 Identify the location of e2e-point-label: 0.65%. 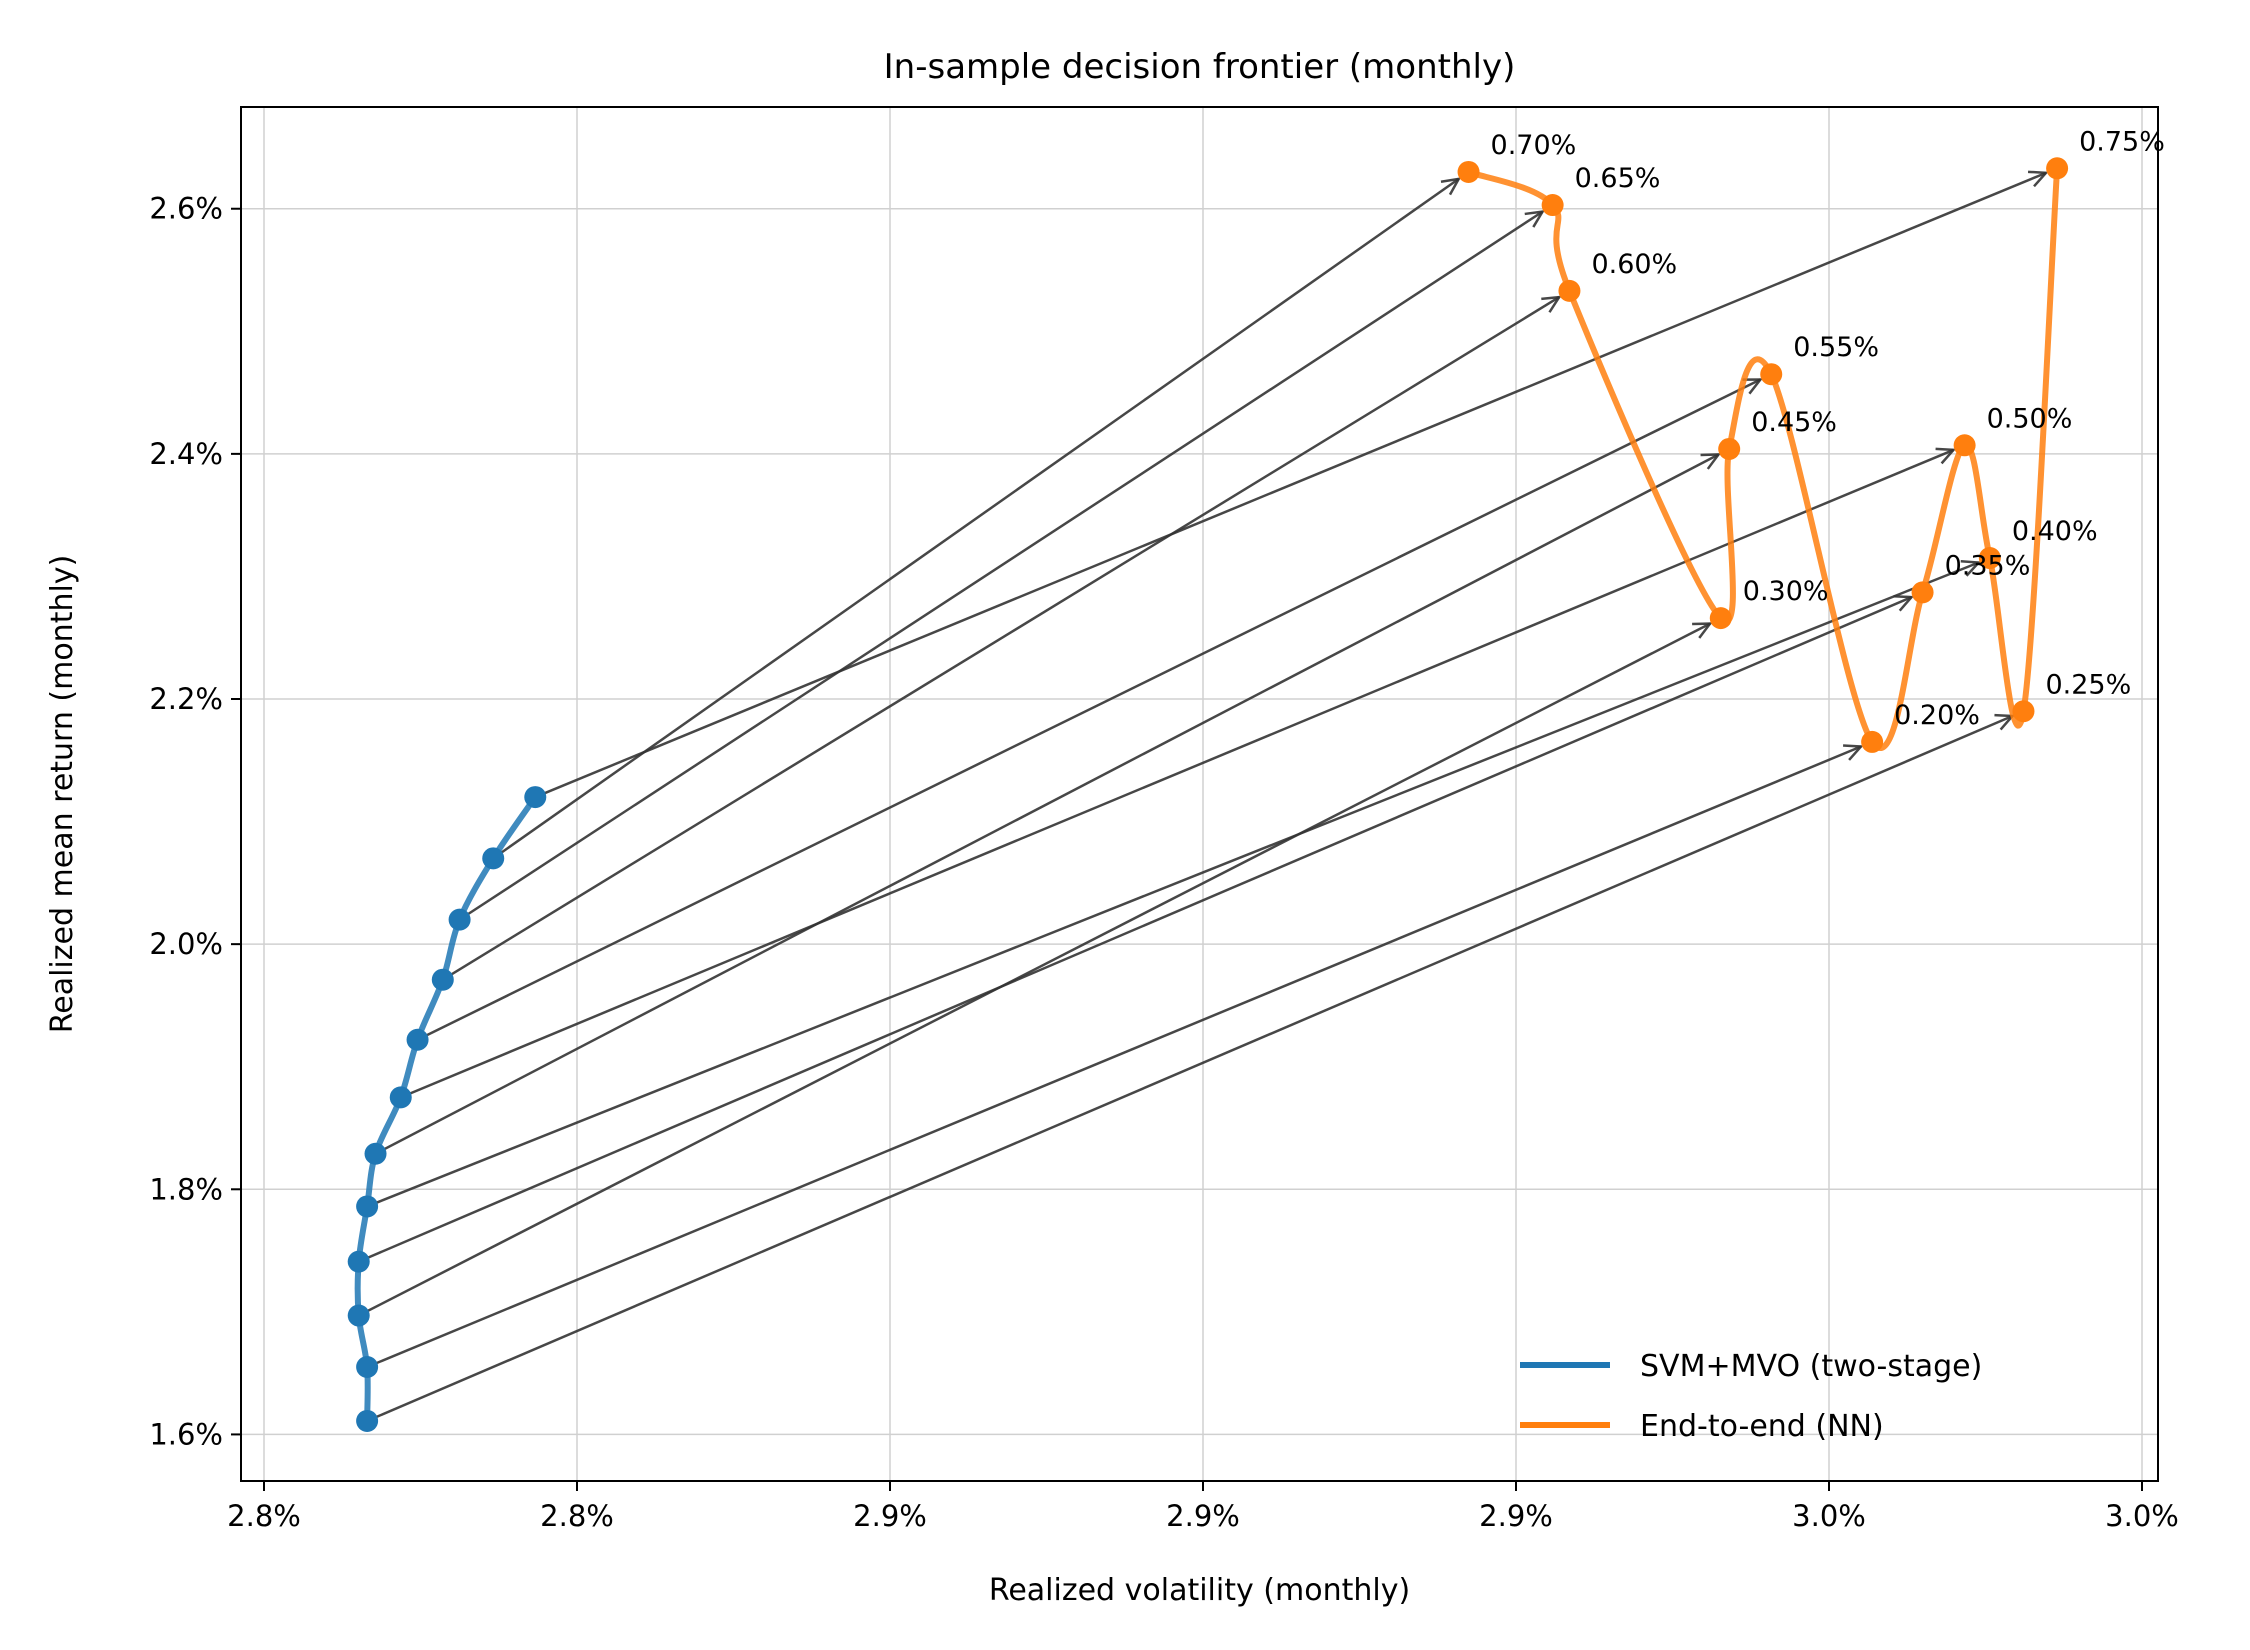
(1618, 178).